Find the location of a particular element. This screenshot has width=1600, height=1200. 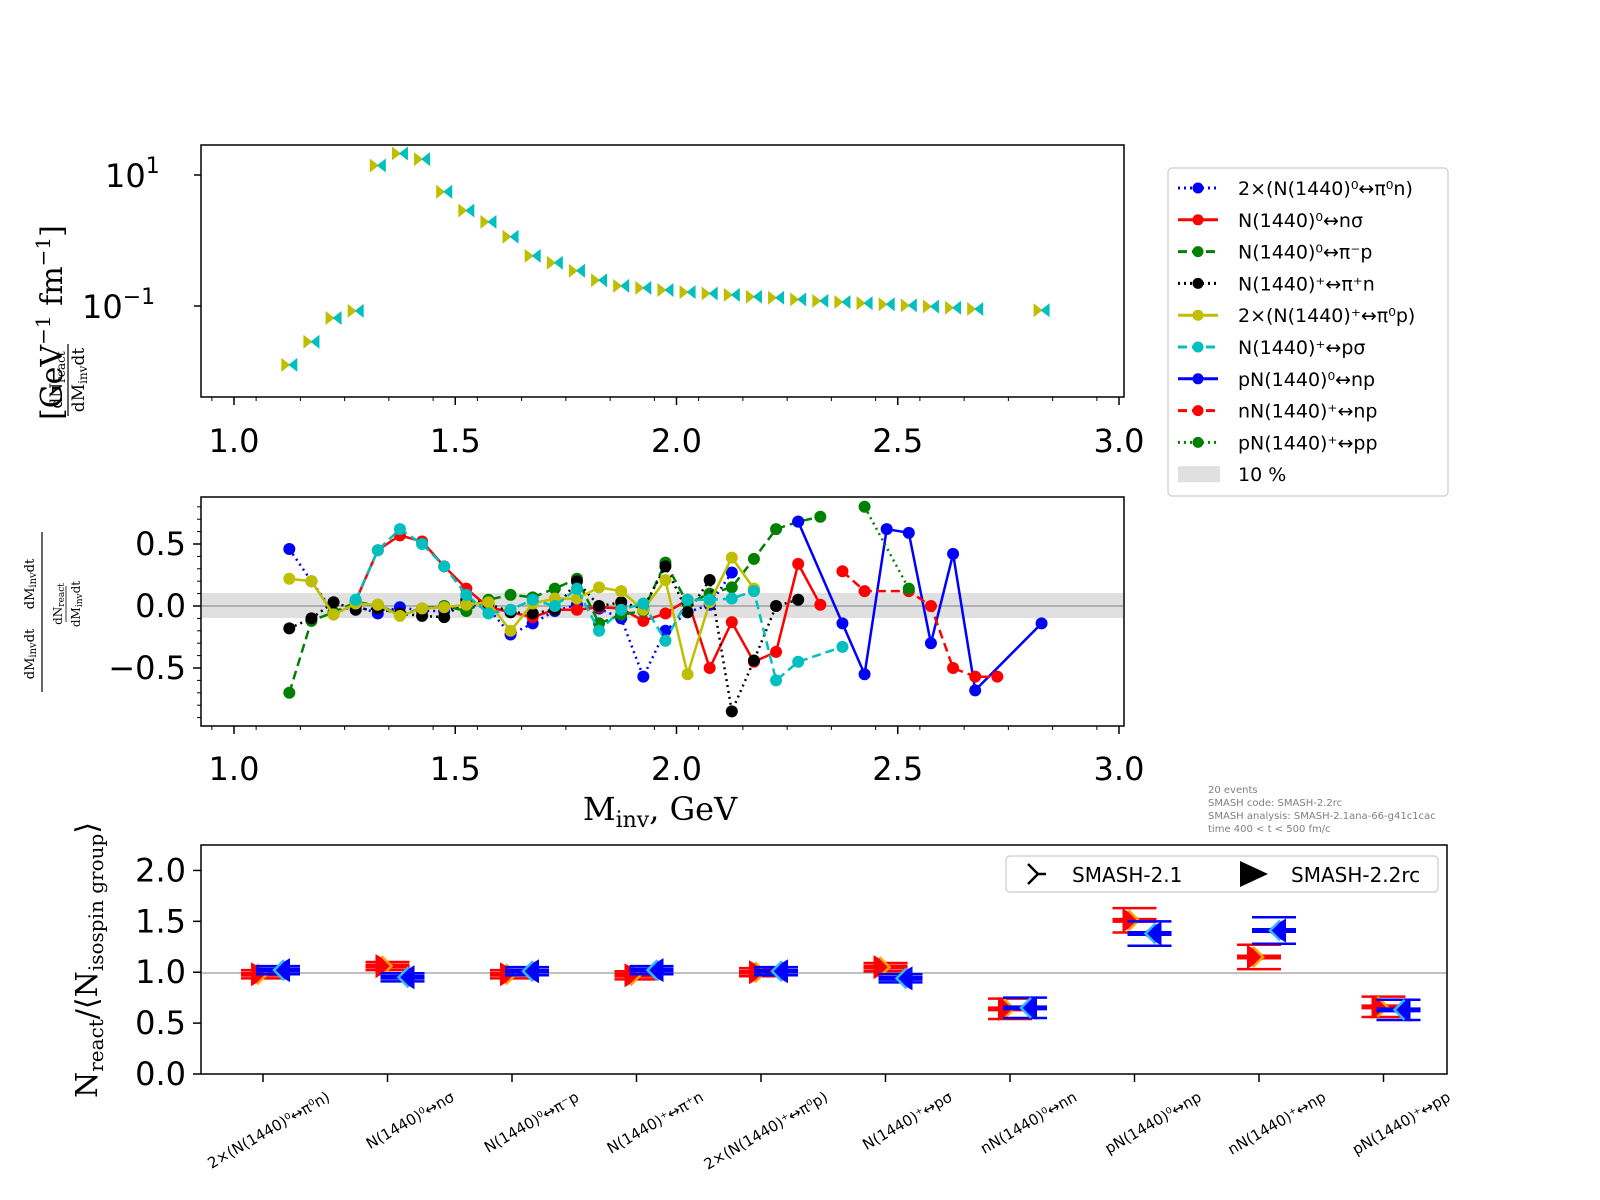

y-tick-label: 2.0 is located at coordinates (160, 870).